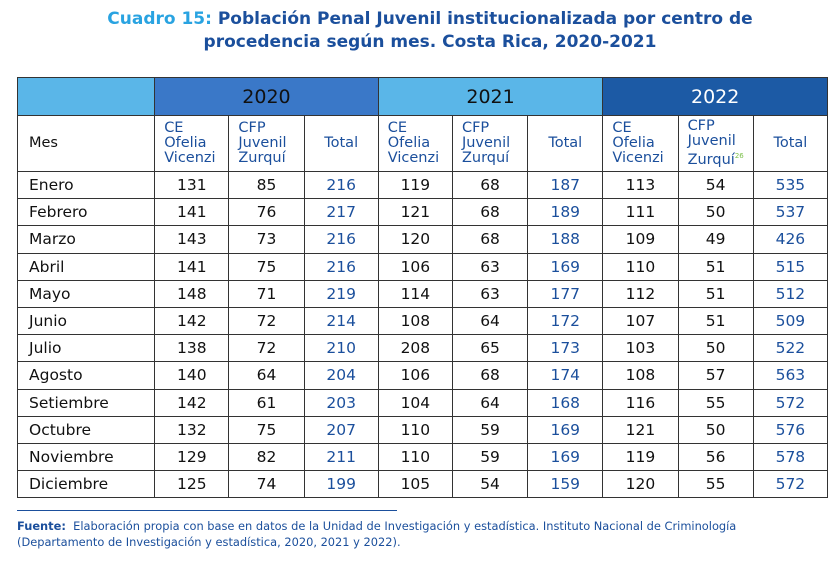 This screenshot has width=840, height=561. I want to click on table-row: Octubre 132 75 207 110 59 169 121 50 576, so click(422, 429).